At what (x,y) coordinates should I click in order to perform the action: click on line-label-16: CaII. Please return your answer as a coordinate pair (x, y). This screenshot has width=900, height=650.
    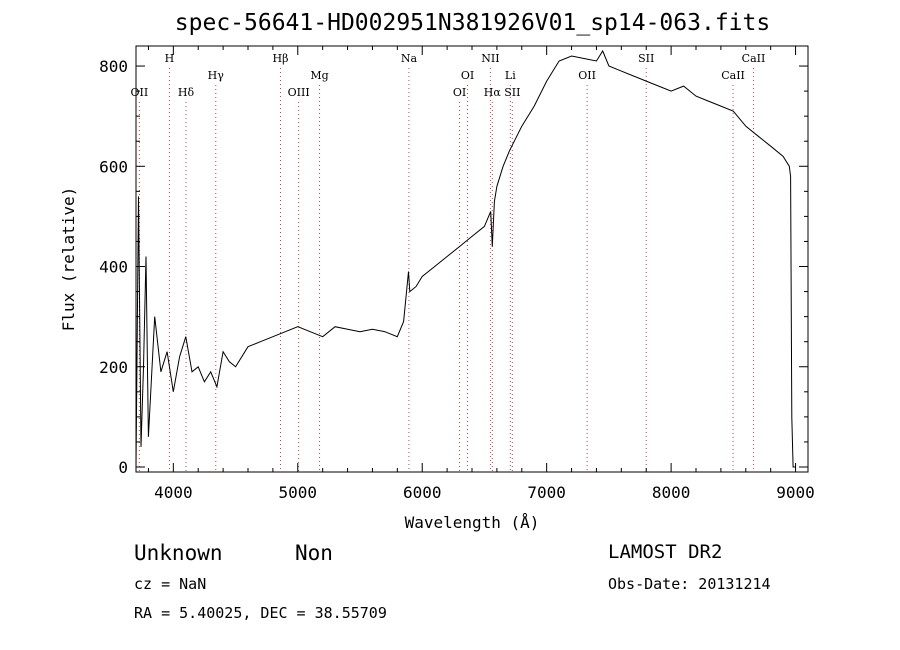
    Looking at the image, I should click on (733, 75).